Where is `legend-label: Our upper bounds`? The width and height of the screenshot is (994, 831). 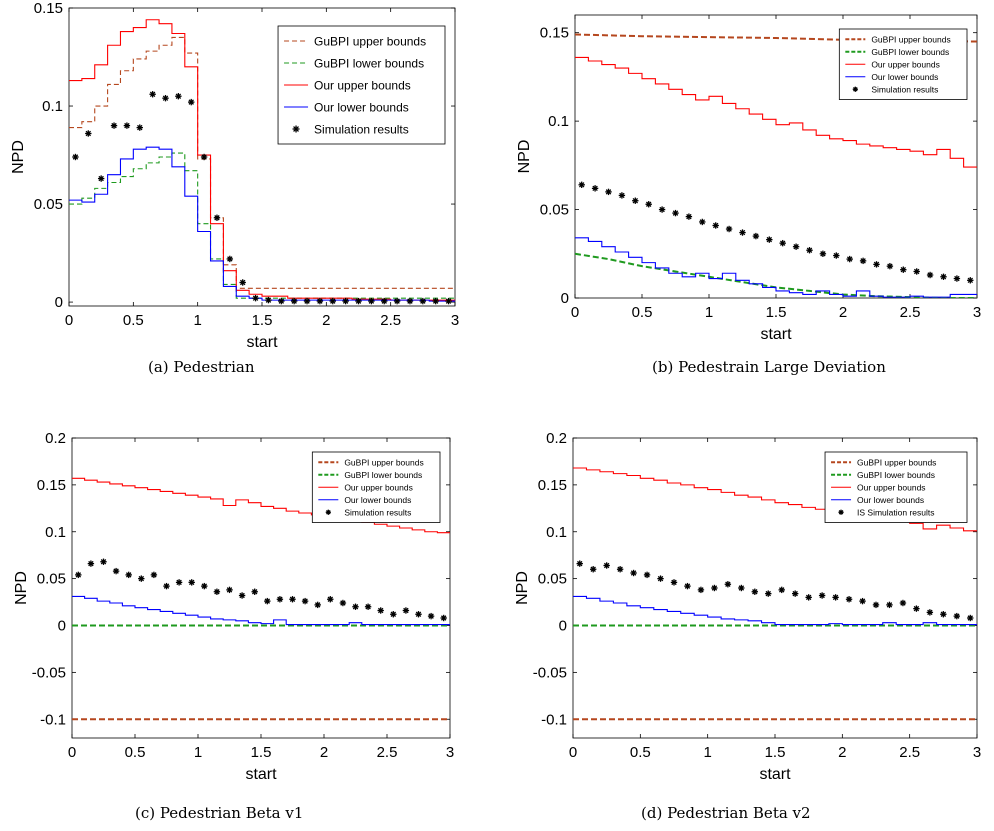
legend-label: Our upper bounds is located at coordinates (362, 85).